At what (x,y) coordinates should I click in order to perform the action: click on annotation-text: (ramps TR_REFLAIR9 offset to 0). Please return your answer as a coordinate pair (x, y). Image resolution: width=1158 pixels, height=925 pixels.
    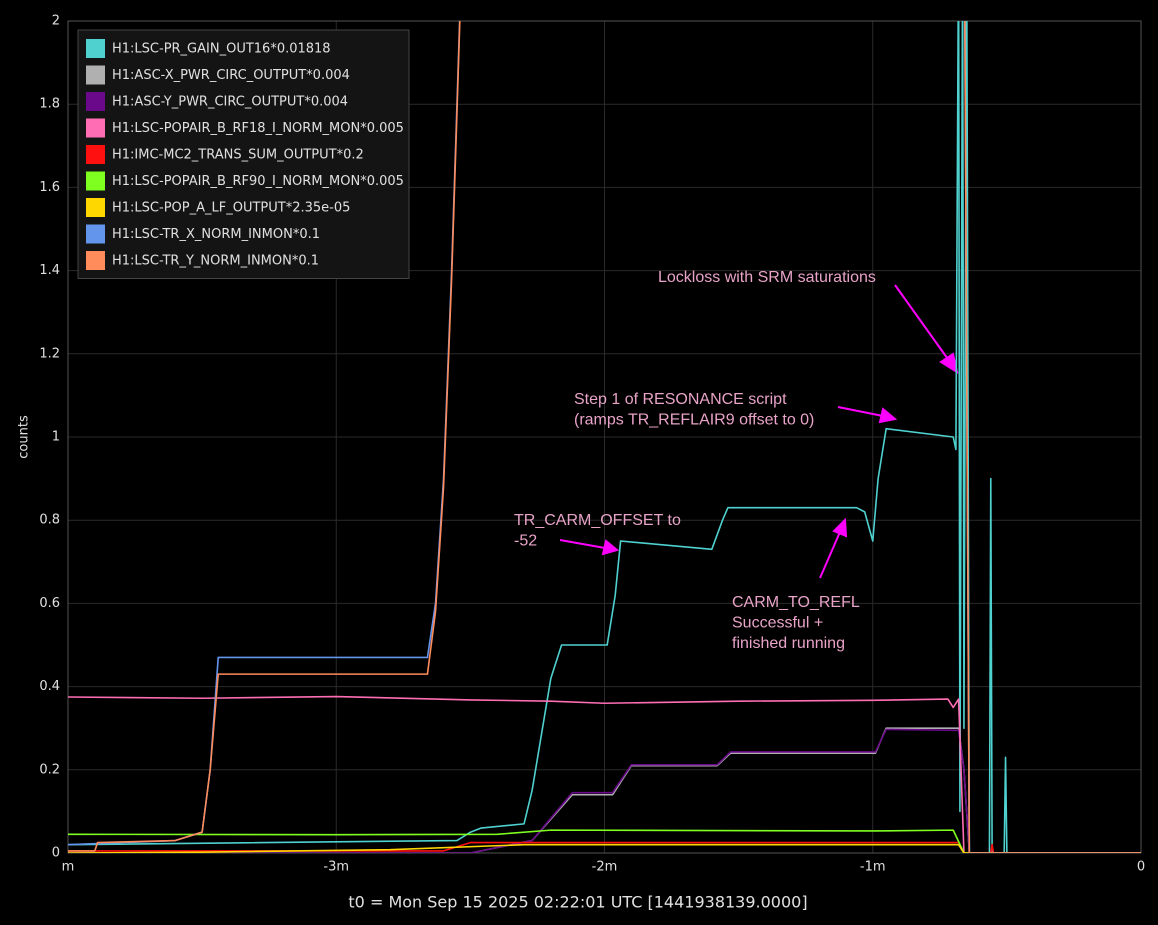
    Looking at the image, I should click on (694, 420).